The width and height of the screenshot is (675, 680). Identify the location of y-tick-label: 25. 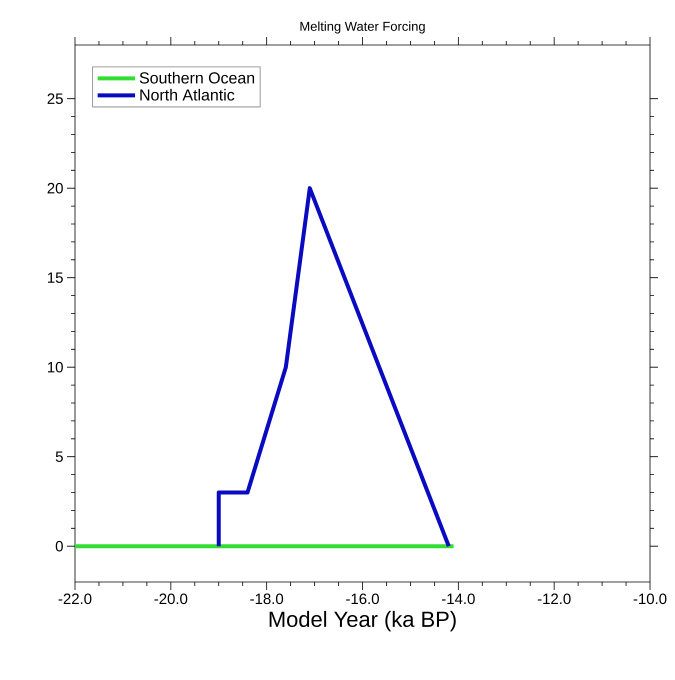
(55, 98).